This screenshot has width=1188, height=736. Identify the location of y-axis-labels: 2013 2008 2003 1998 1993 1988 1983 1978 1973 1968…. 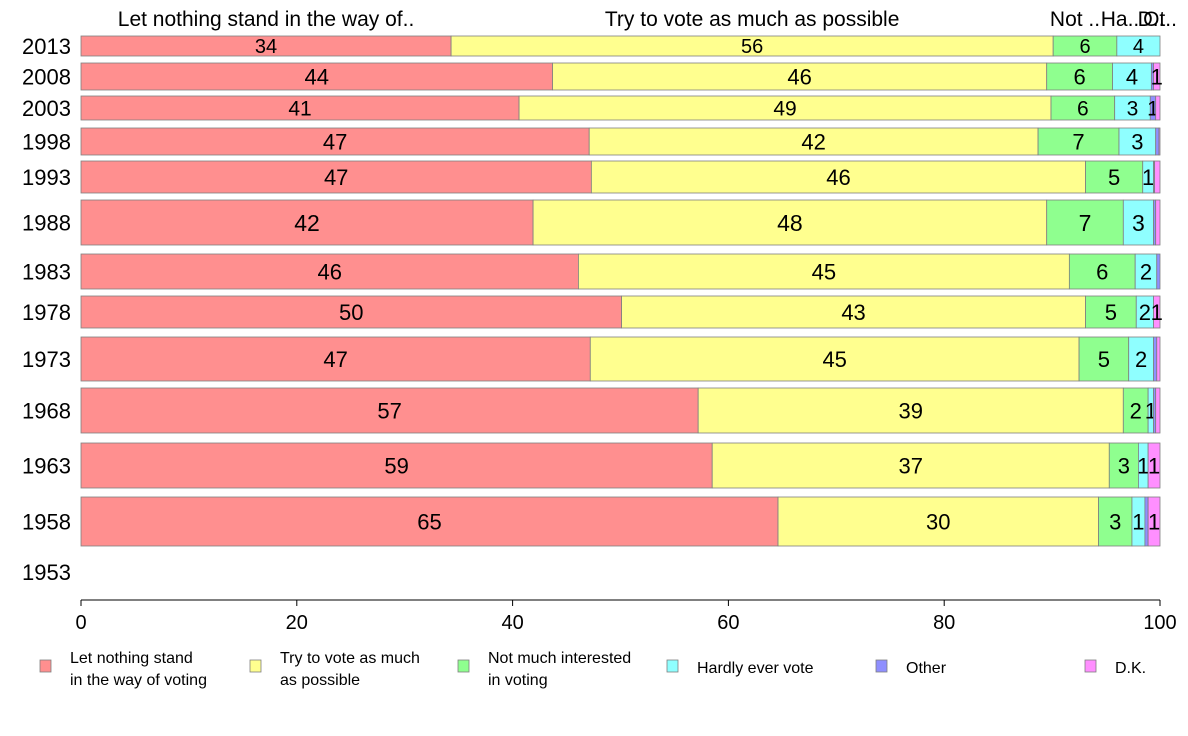
(46, 309).